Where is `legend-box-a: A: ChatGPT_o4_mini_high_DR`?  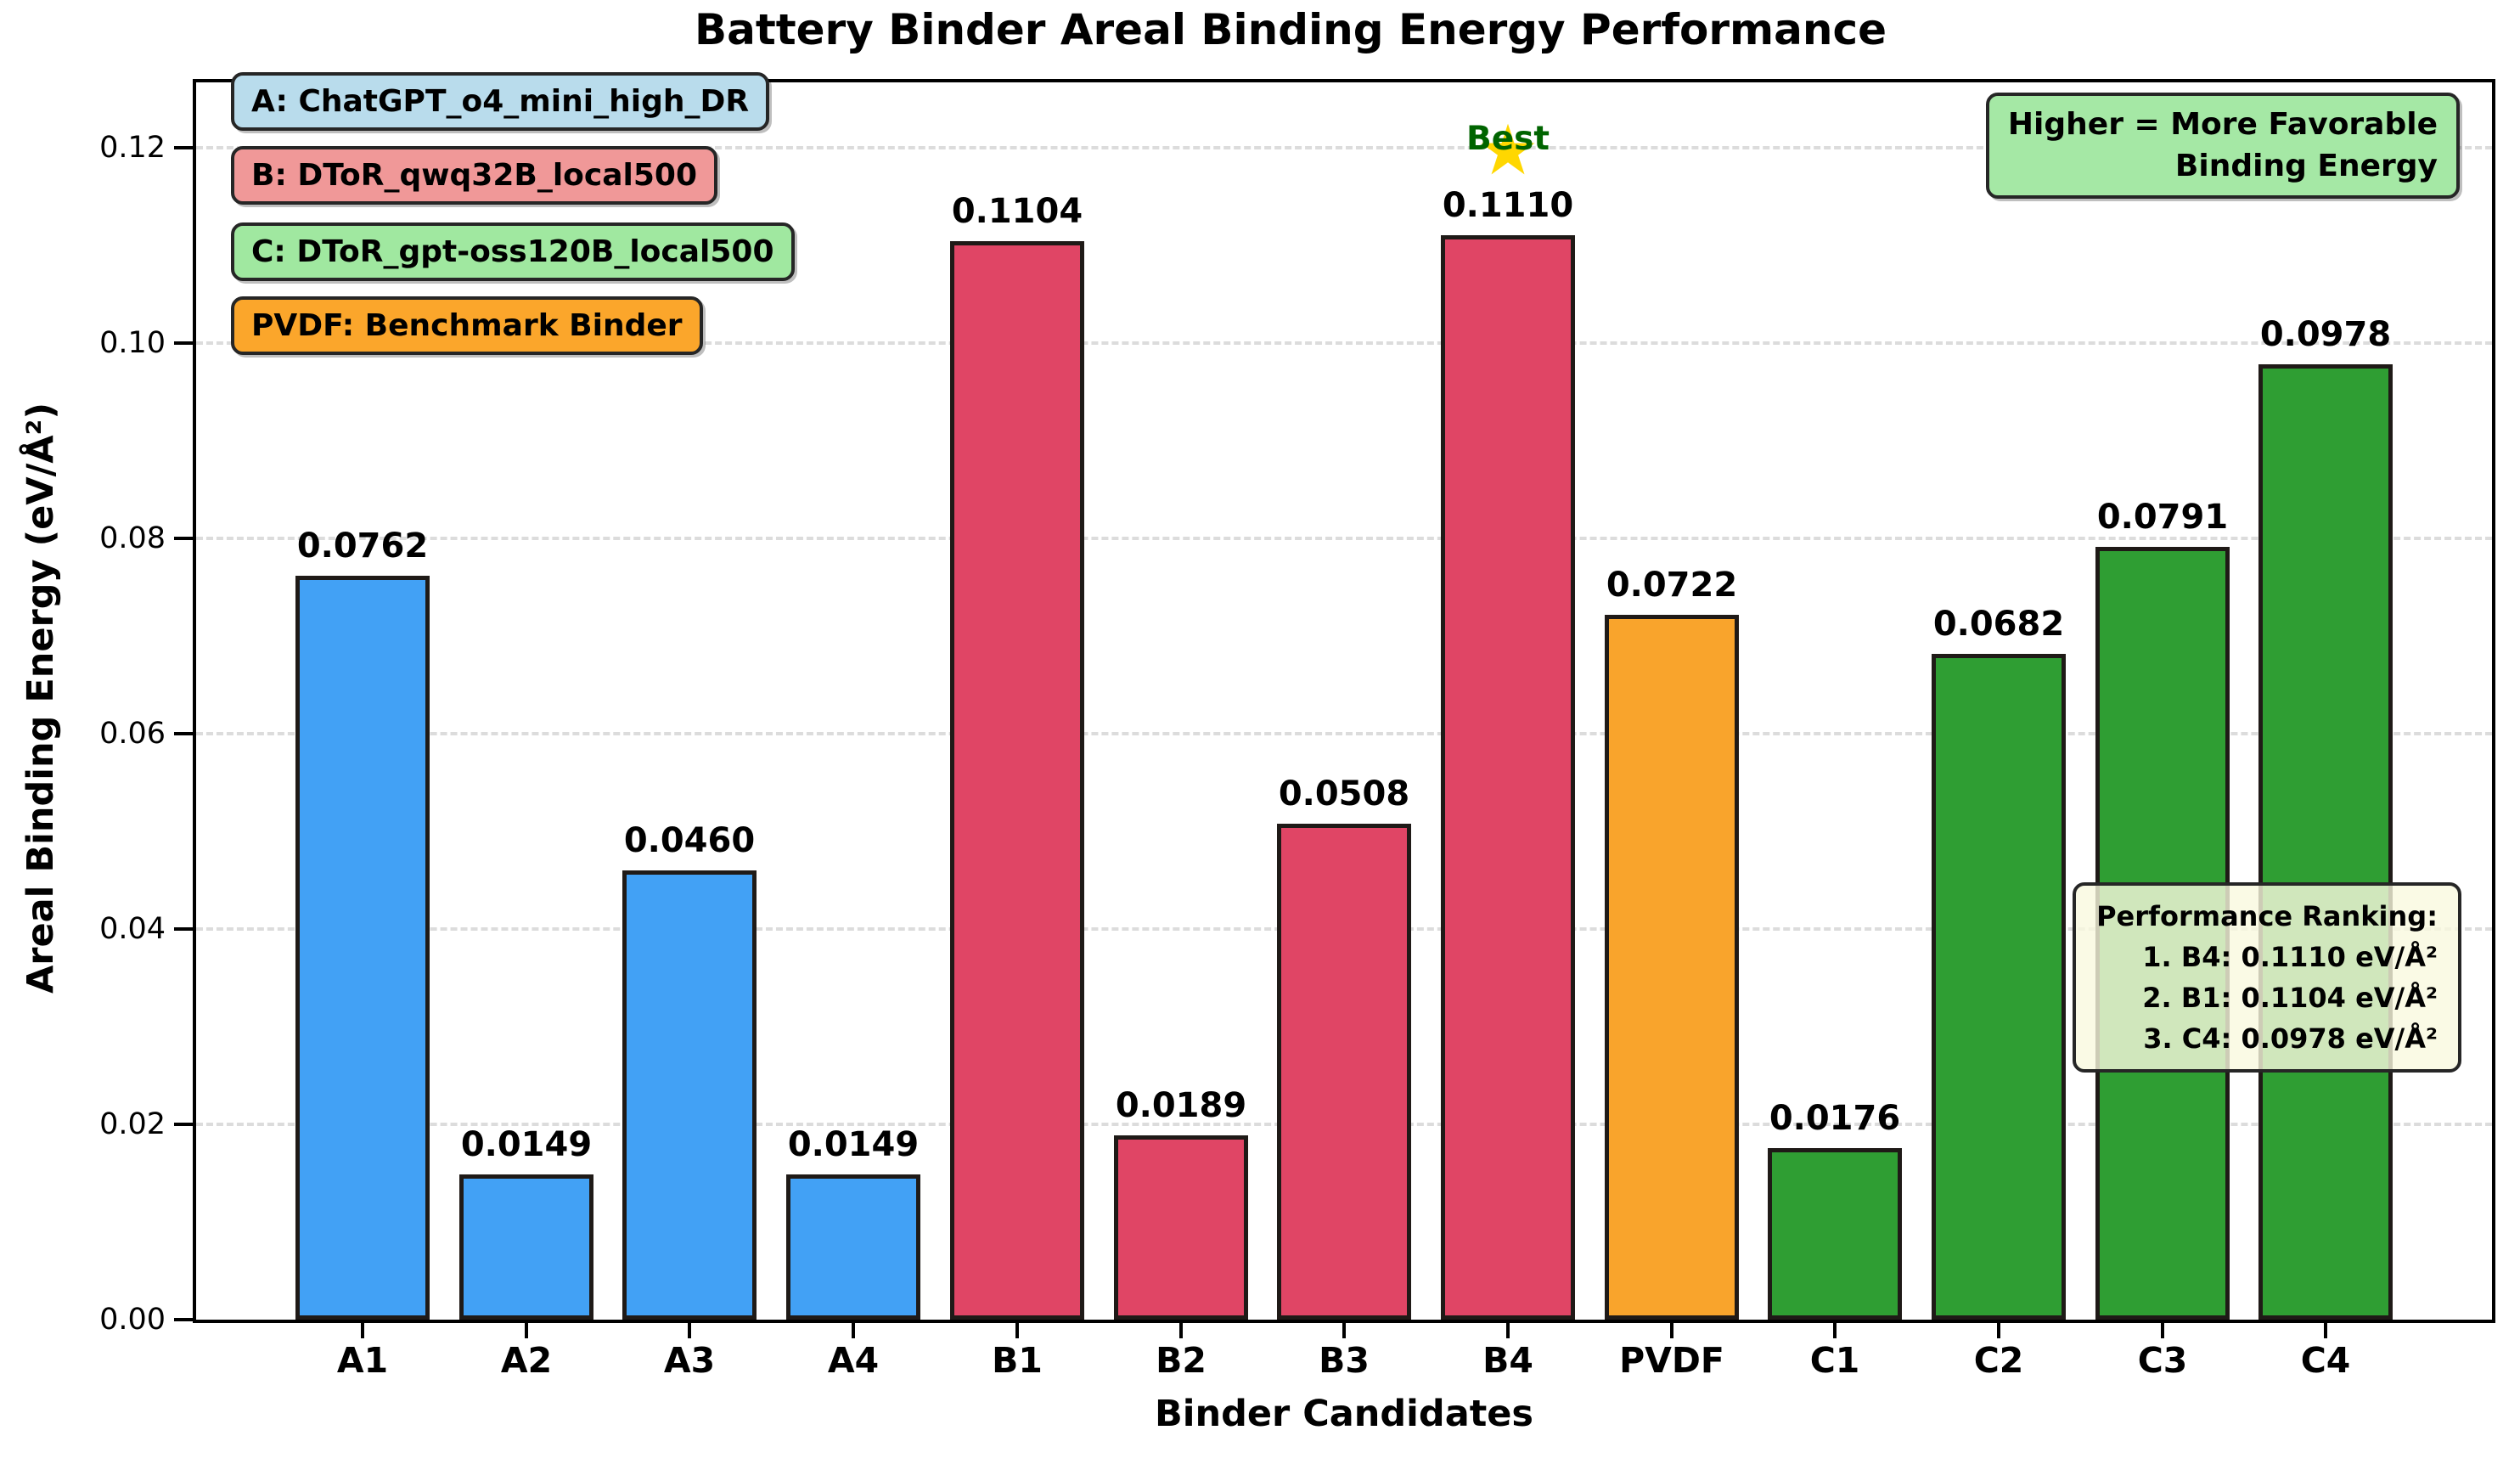
legend-box-a: A: ChatGPT_o4_mini_high_DR is located at coordinates (500, 102).